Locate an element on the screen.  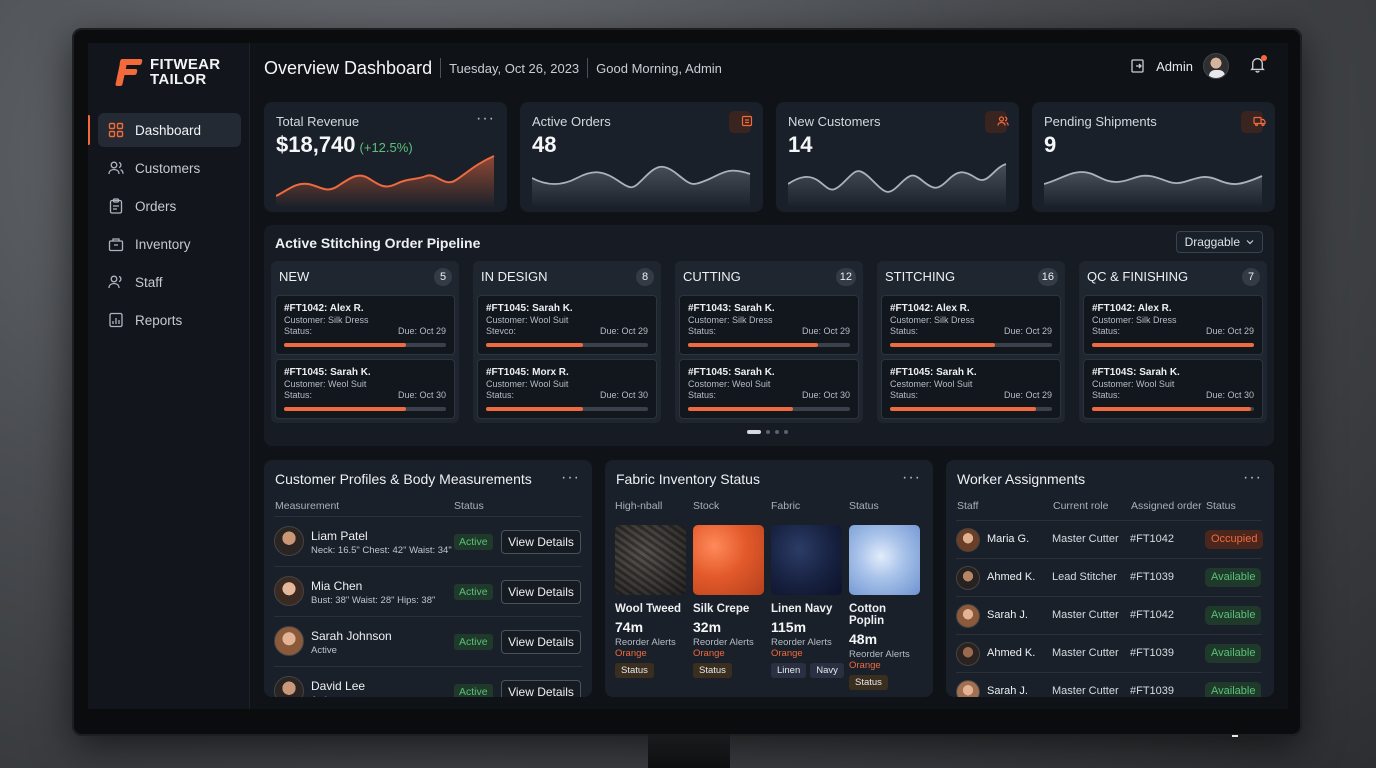
sidebar-item-orders: Orders is located at coordinates (169, 206).